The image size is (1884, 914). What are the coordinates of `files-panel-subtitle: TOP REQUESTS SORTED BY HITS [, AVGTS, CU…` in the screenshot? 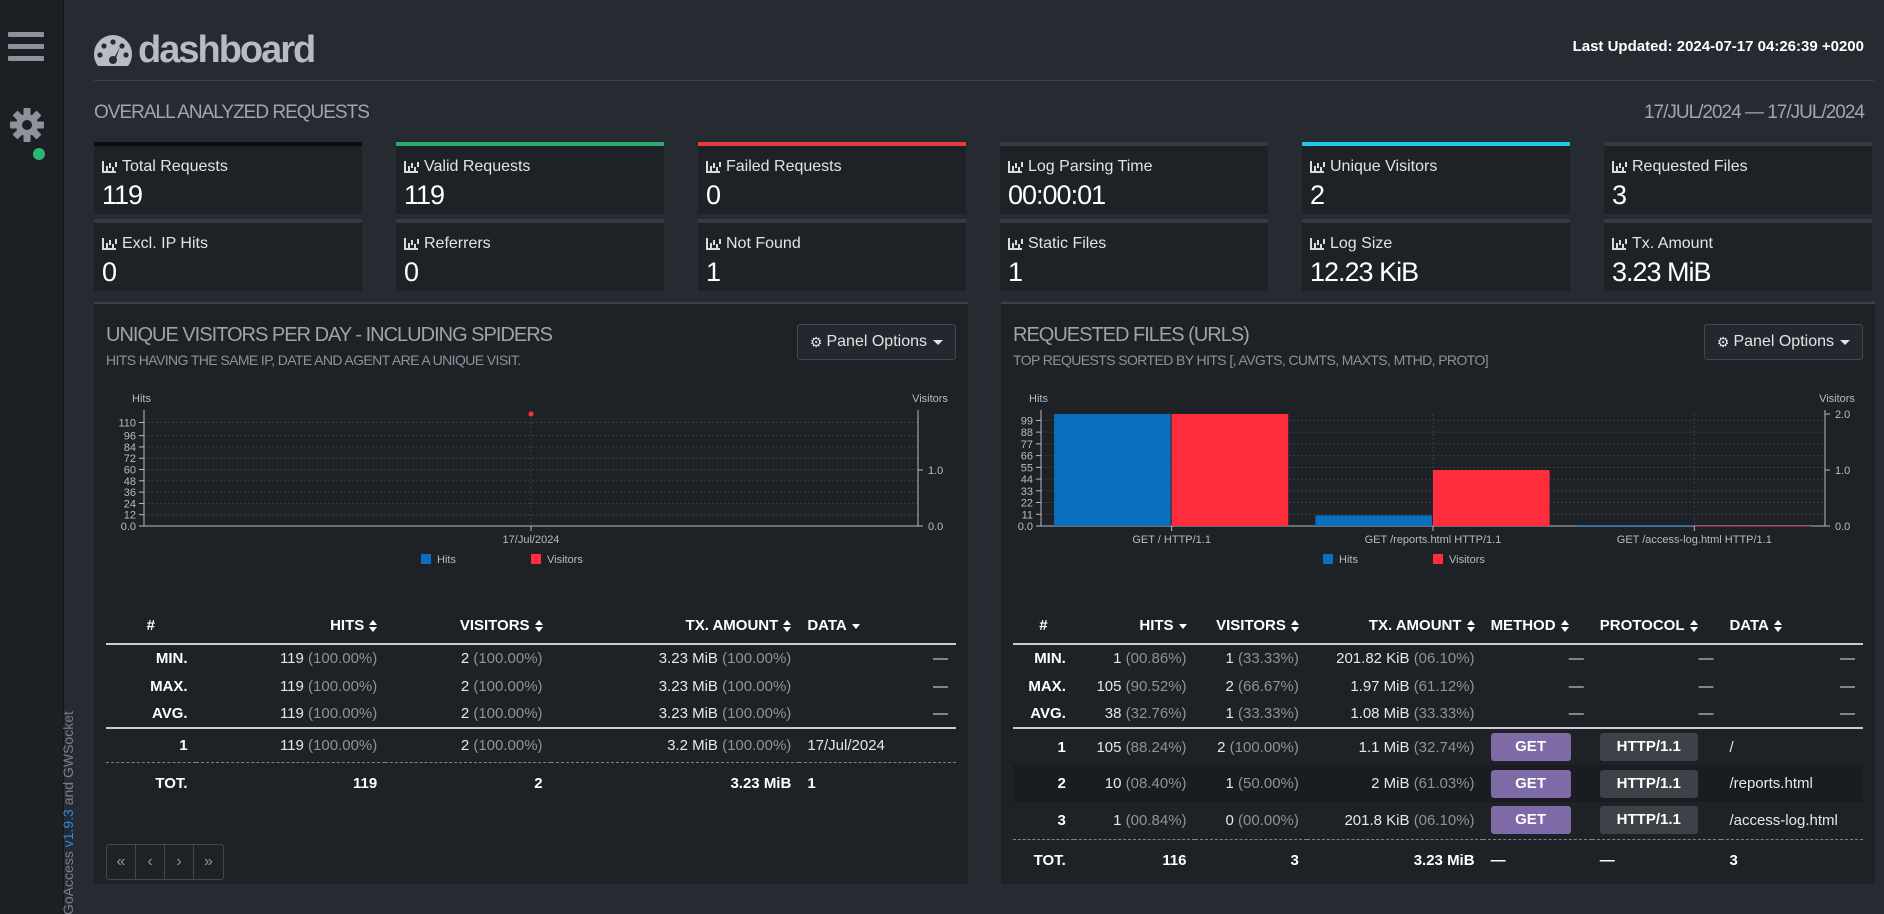 It's located at (1251, 360).